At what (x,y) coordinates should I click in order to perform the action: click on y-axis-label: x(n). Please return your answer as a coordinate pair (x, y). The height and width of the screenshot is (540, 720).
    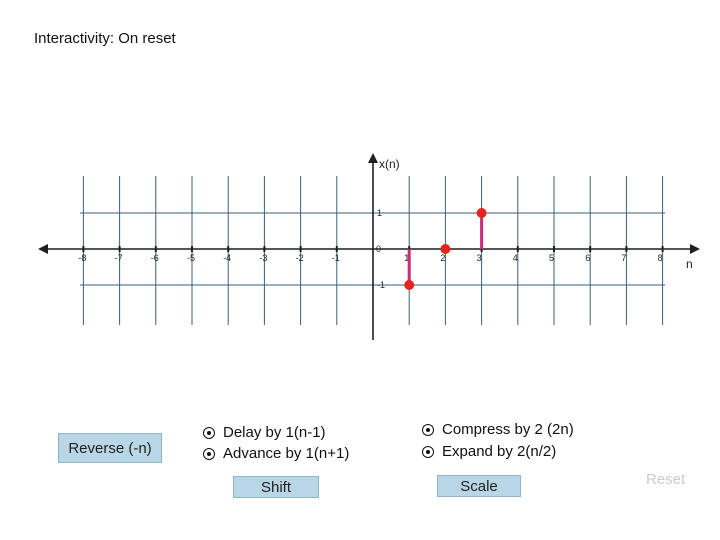
    Looking at the image, I should click on (389, 164).